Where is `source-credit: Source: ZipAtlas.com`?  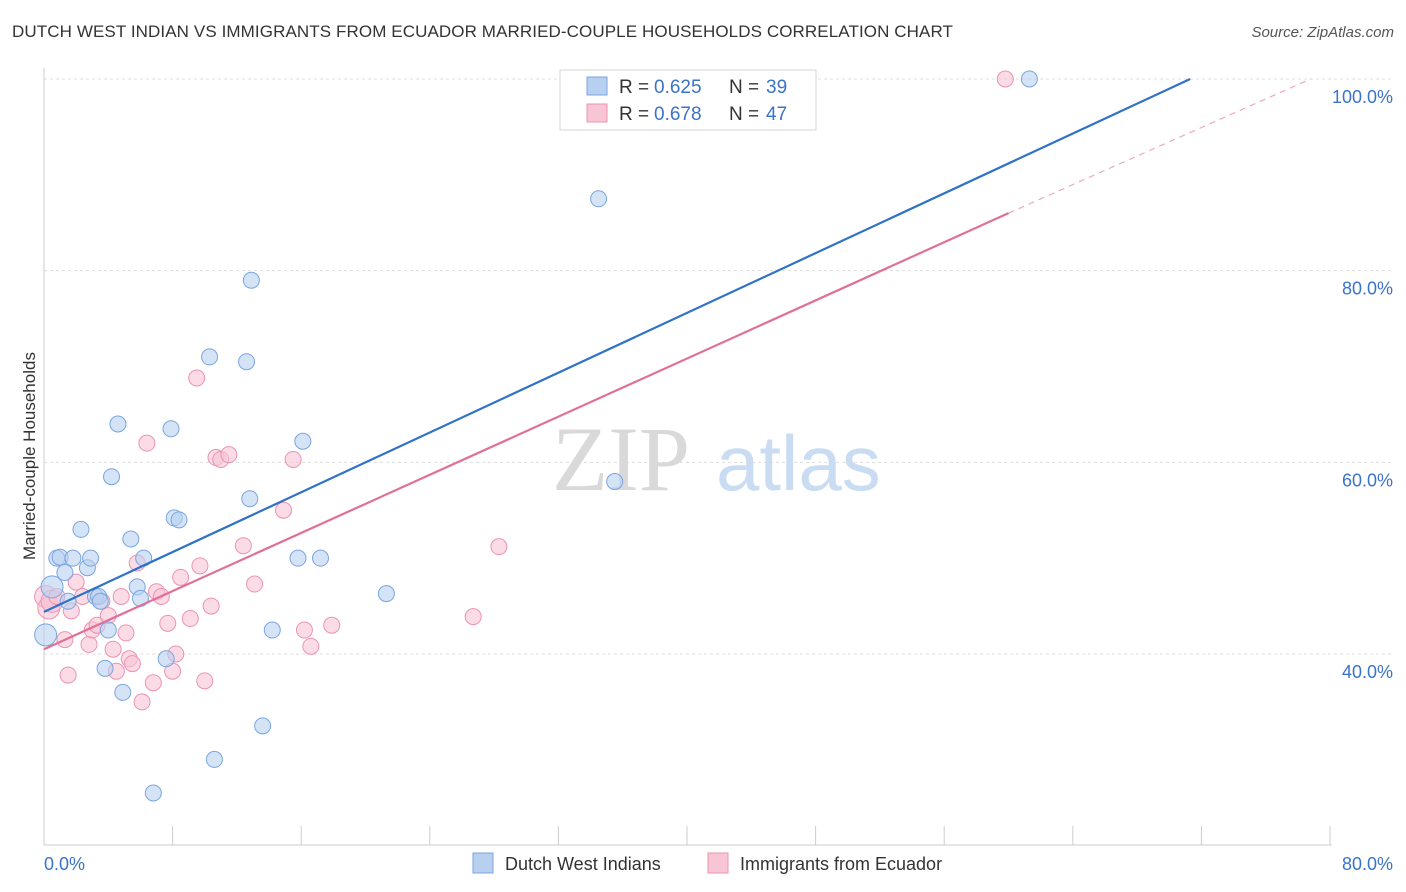 source-credit: Source: ZipAtlas.com is located at coordinates (1322, 32).